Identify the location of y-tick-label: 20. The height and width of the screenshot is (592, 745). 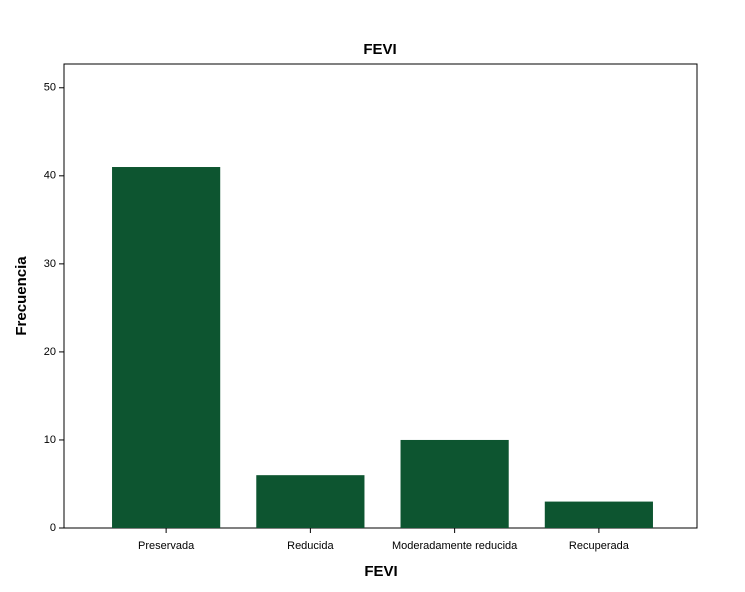
(50, 352).